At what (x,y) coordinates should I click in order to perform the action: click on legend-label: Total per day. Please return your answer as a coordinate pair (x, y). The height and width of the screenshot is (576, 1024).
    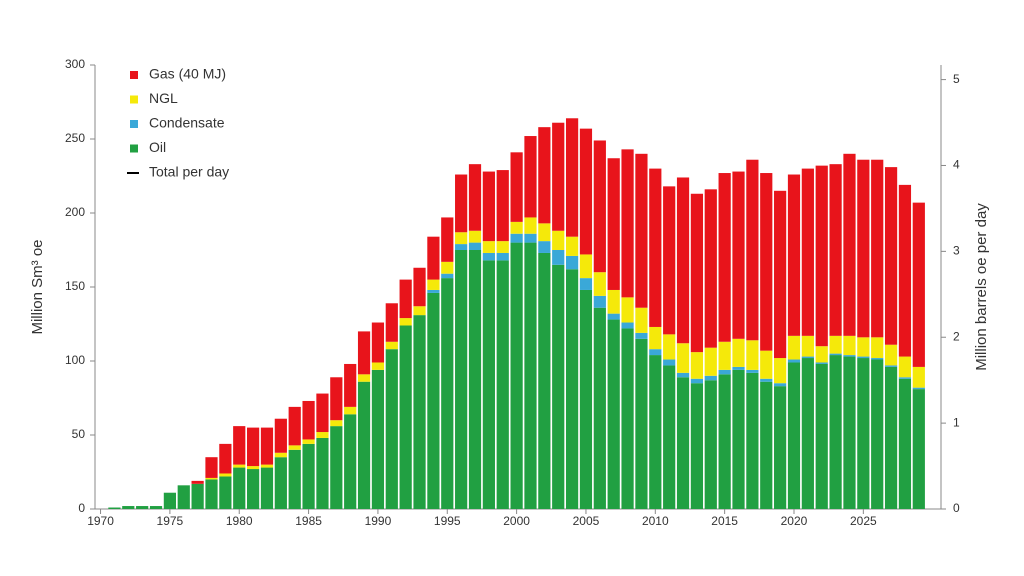
    Looking at the image, I should click on (189, 172).